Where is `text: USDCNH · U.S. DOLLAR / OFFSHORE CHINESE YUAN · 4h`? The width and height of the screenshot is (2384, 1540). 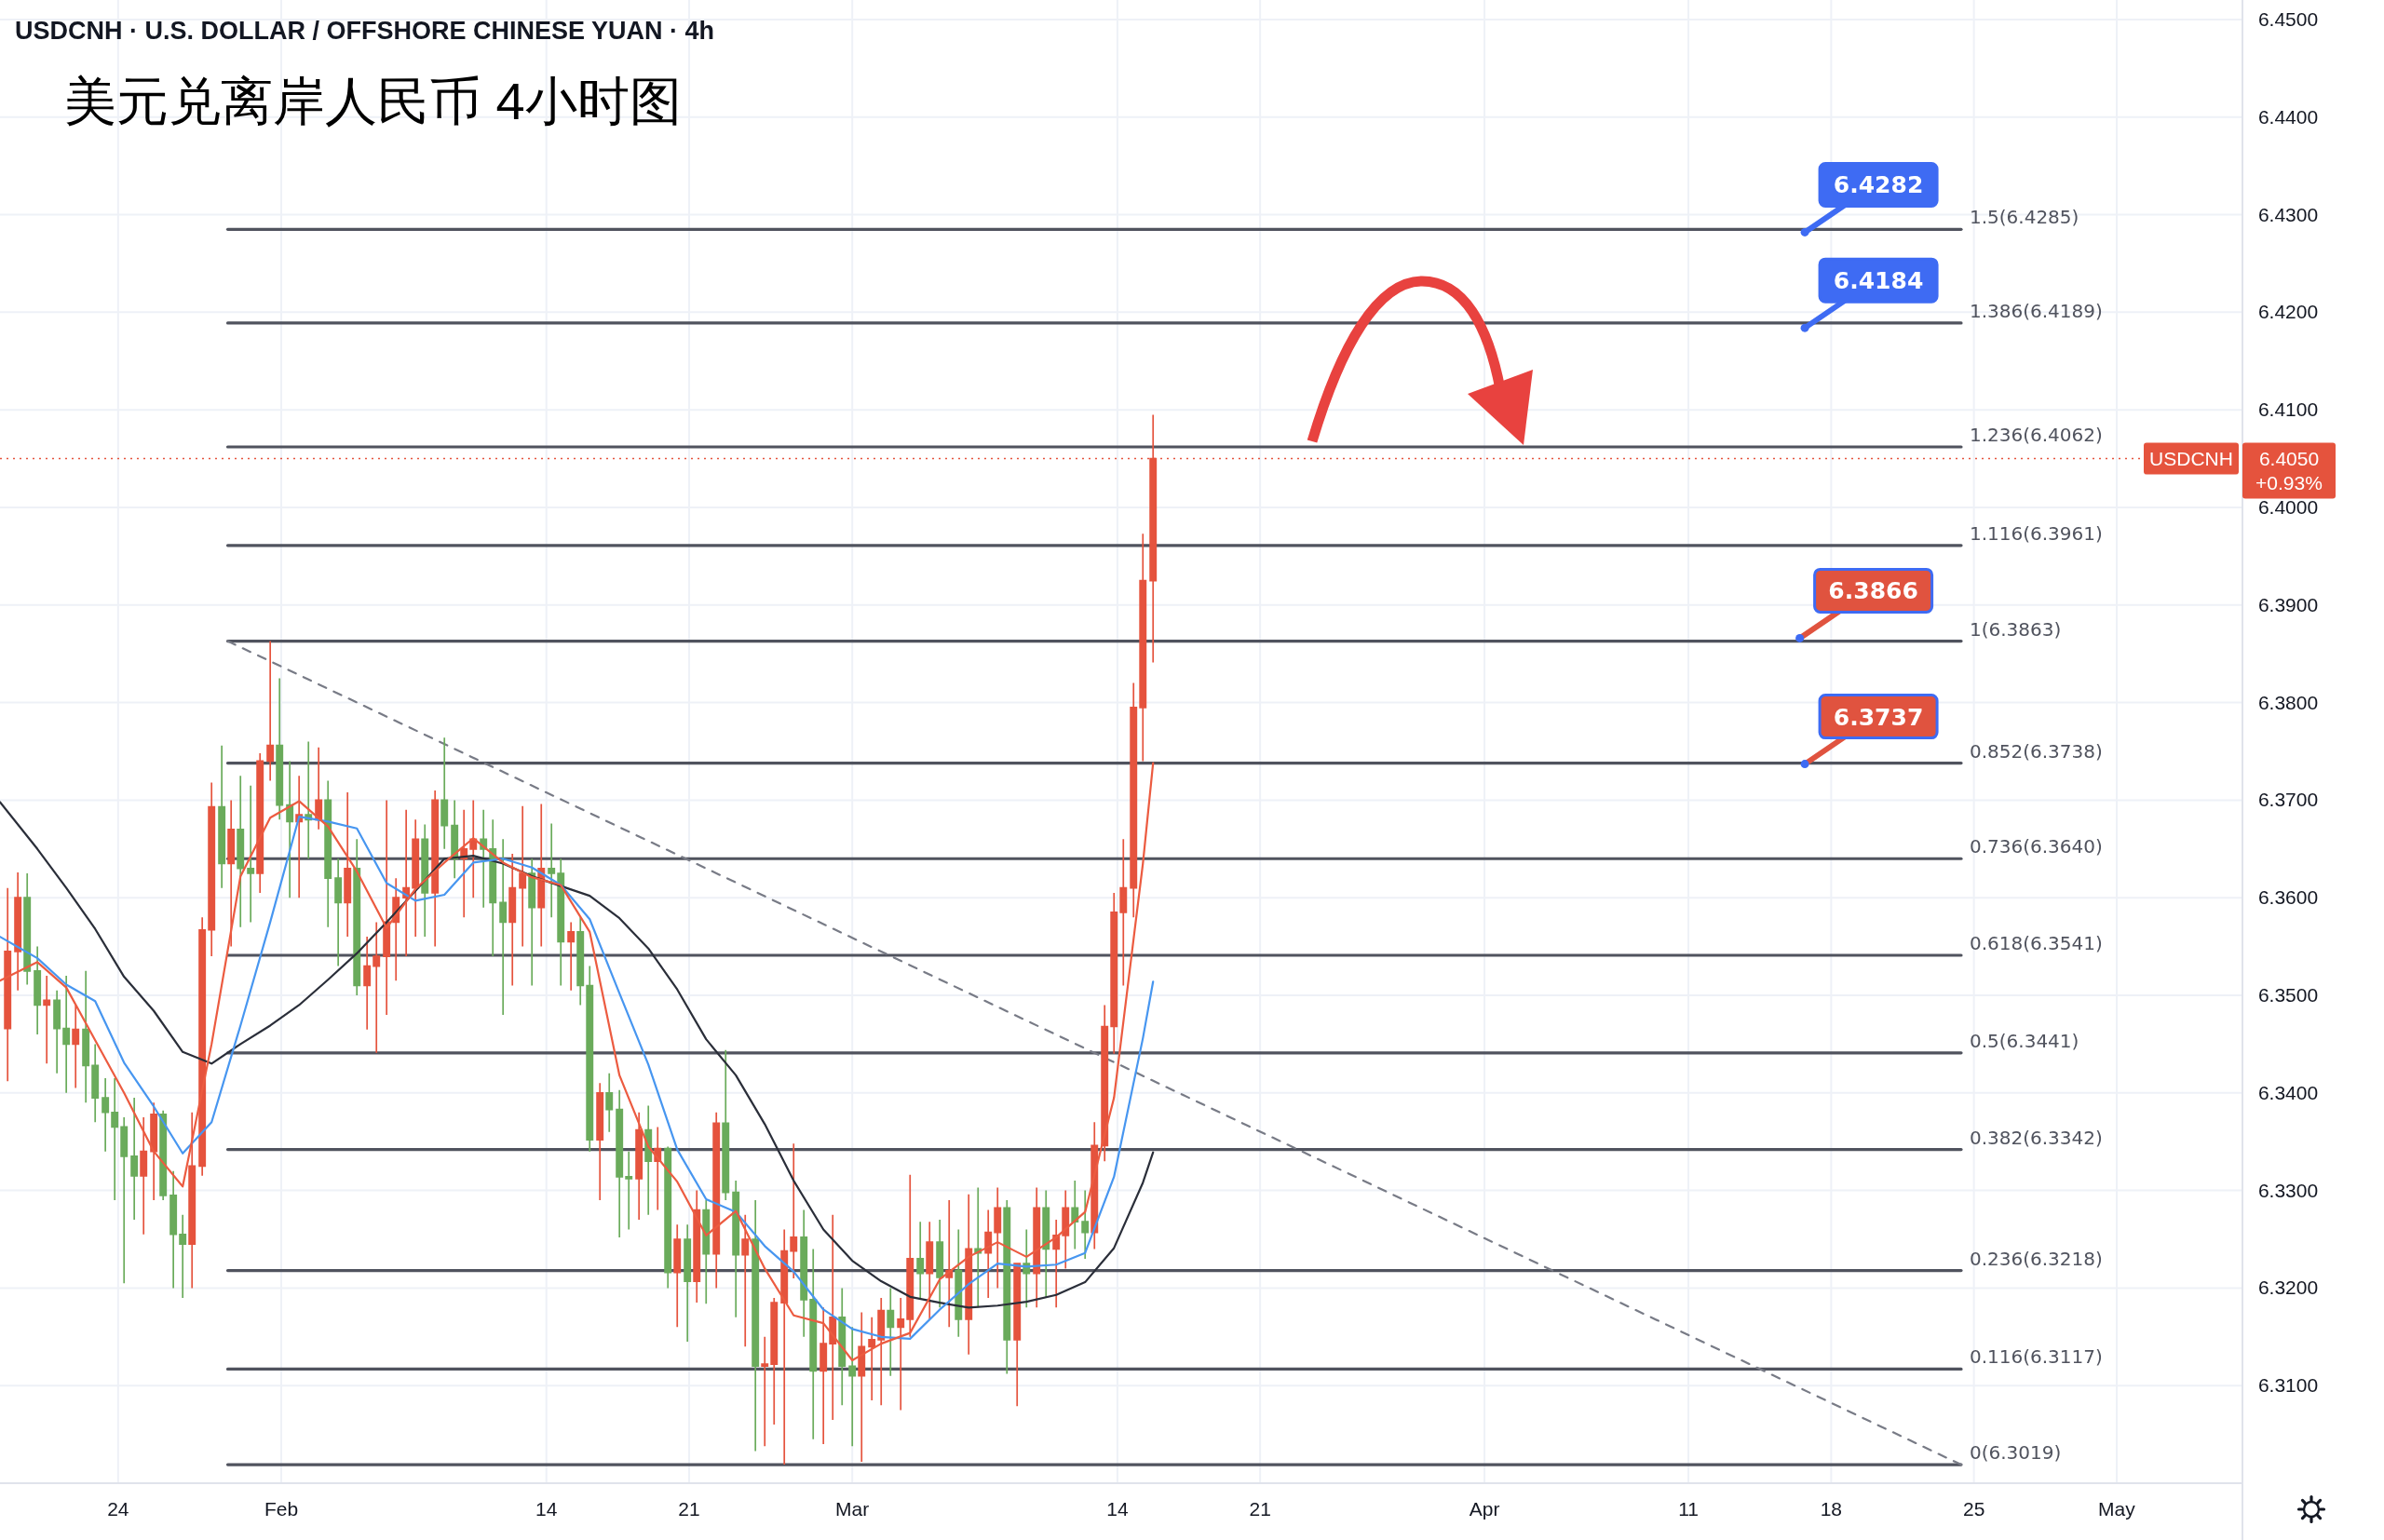 text: USDCNH · U.S. DOLLAR / OFFSHORE CHINESE YUAN · 4h is located at coordinates (365, 31).